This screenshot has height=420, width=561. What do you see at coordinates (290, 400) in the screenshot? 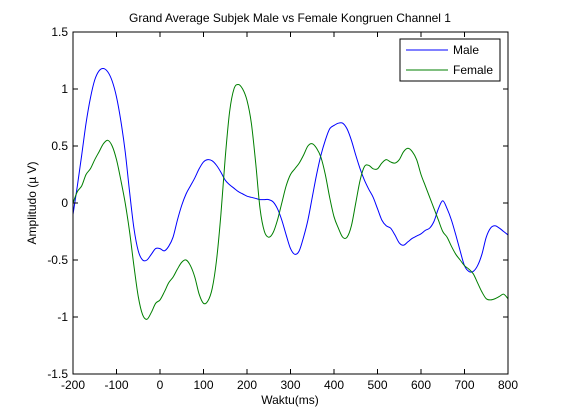
I see `x-axis-label: Waktu(ms)` at bounding box center [290, 400].